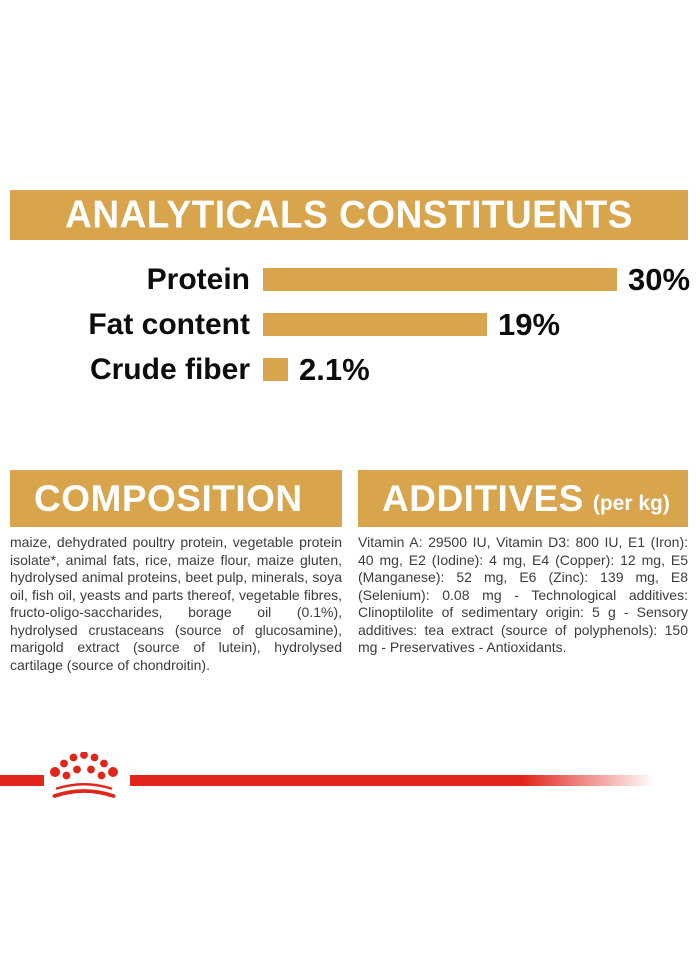 The image size is (700, 958). Describe the element at coordinates (529, 324) in the screenshot. I see `bar-value: 19%` at that location.